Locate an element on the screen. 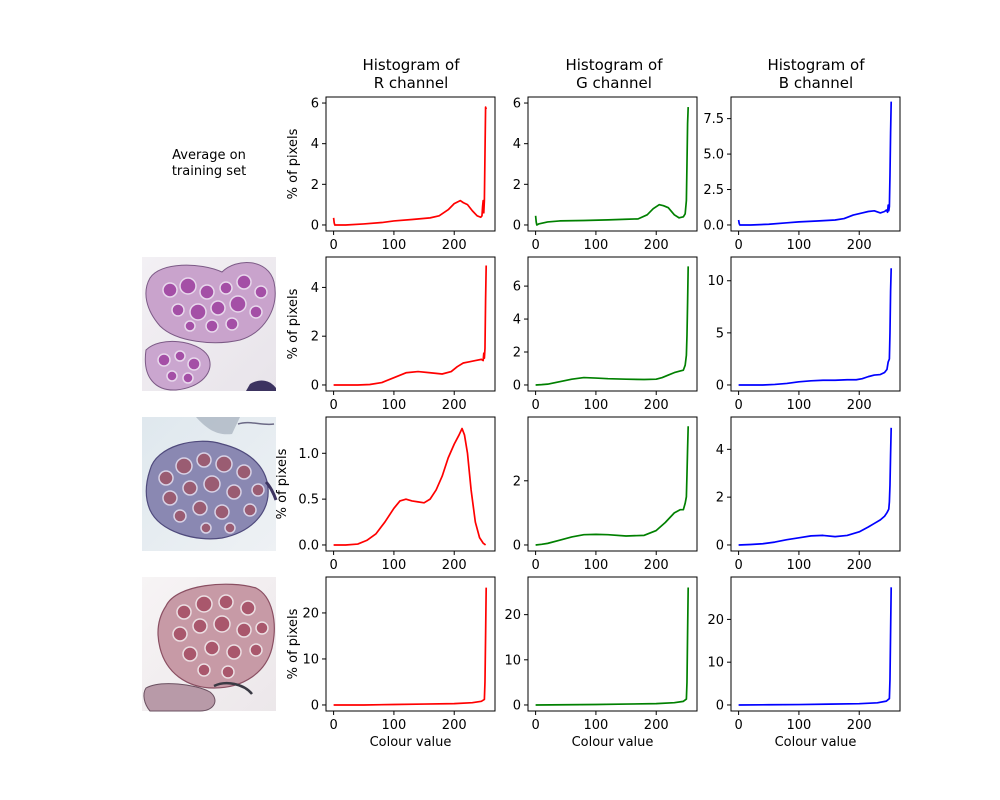 Image resolution: width=1000 pixels, height=800 pixels. plot-g-row-2: 0 100 200 0 2 is located at coordinates (605, 494).